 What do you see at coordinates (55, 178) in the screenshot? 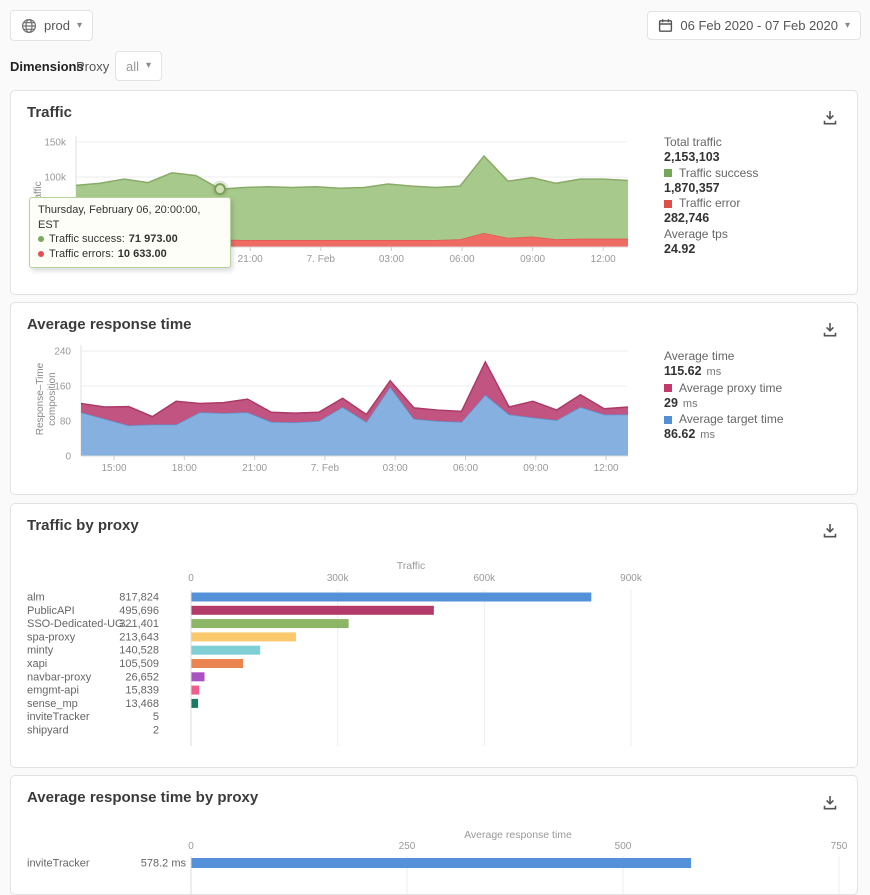
I see `svg-text: 100k` at bounding box center [55, 178].